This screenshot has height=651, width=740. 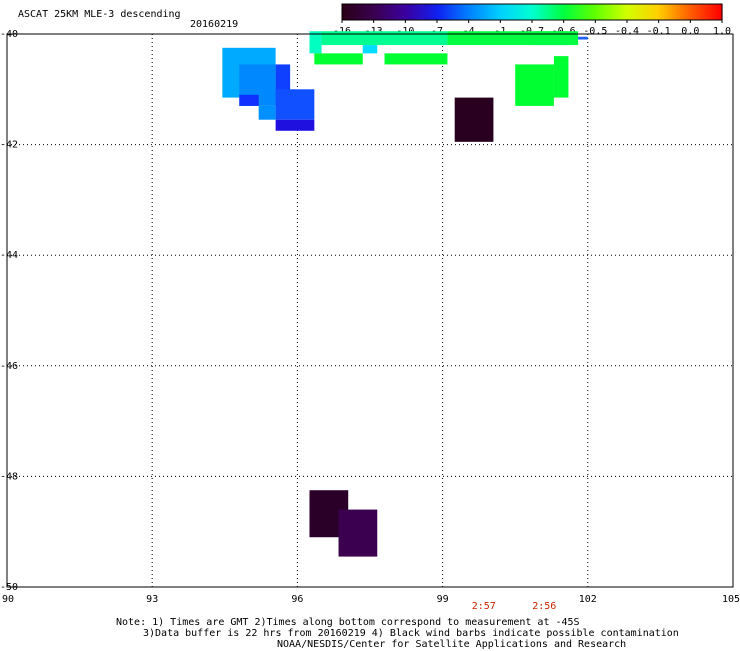 I want to click on colorbar-tick-label: -0.1, so click(x=659, y=31).